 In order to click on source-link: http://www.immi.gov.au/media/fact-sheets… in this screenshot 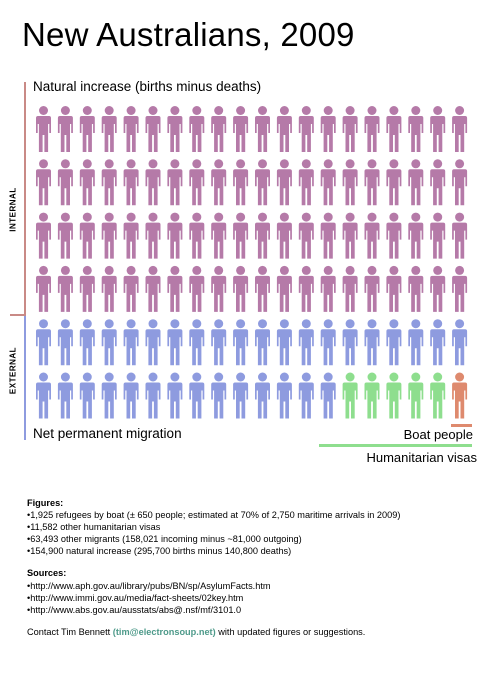, I will do `click(257, 598)`.